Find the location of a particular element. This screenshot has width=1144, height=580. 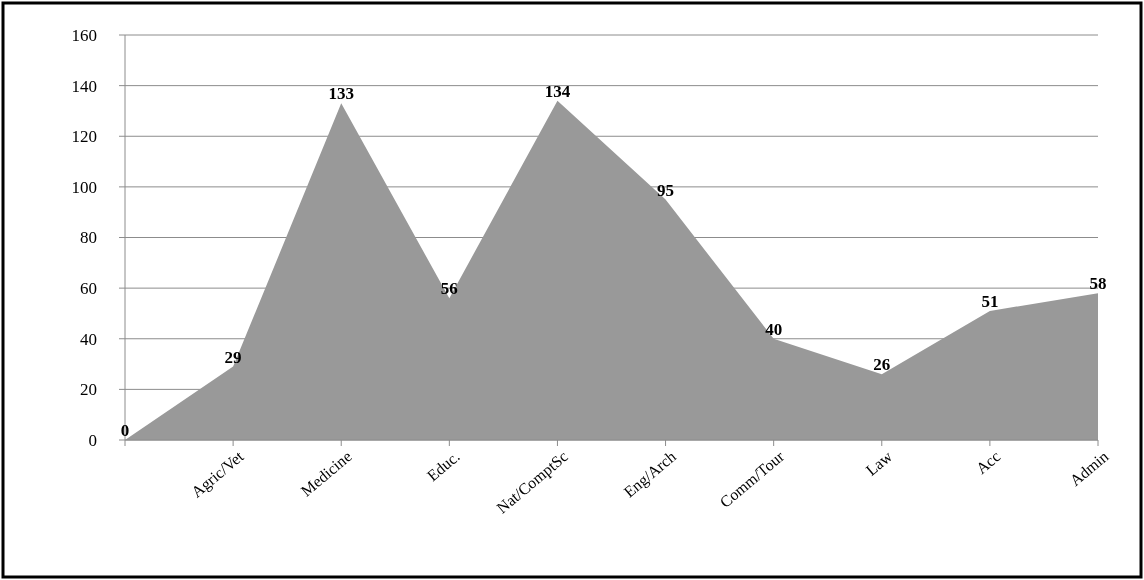

data-label: 58 is located at coordinates (1098, 284).